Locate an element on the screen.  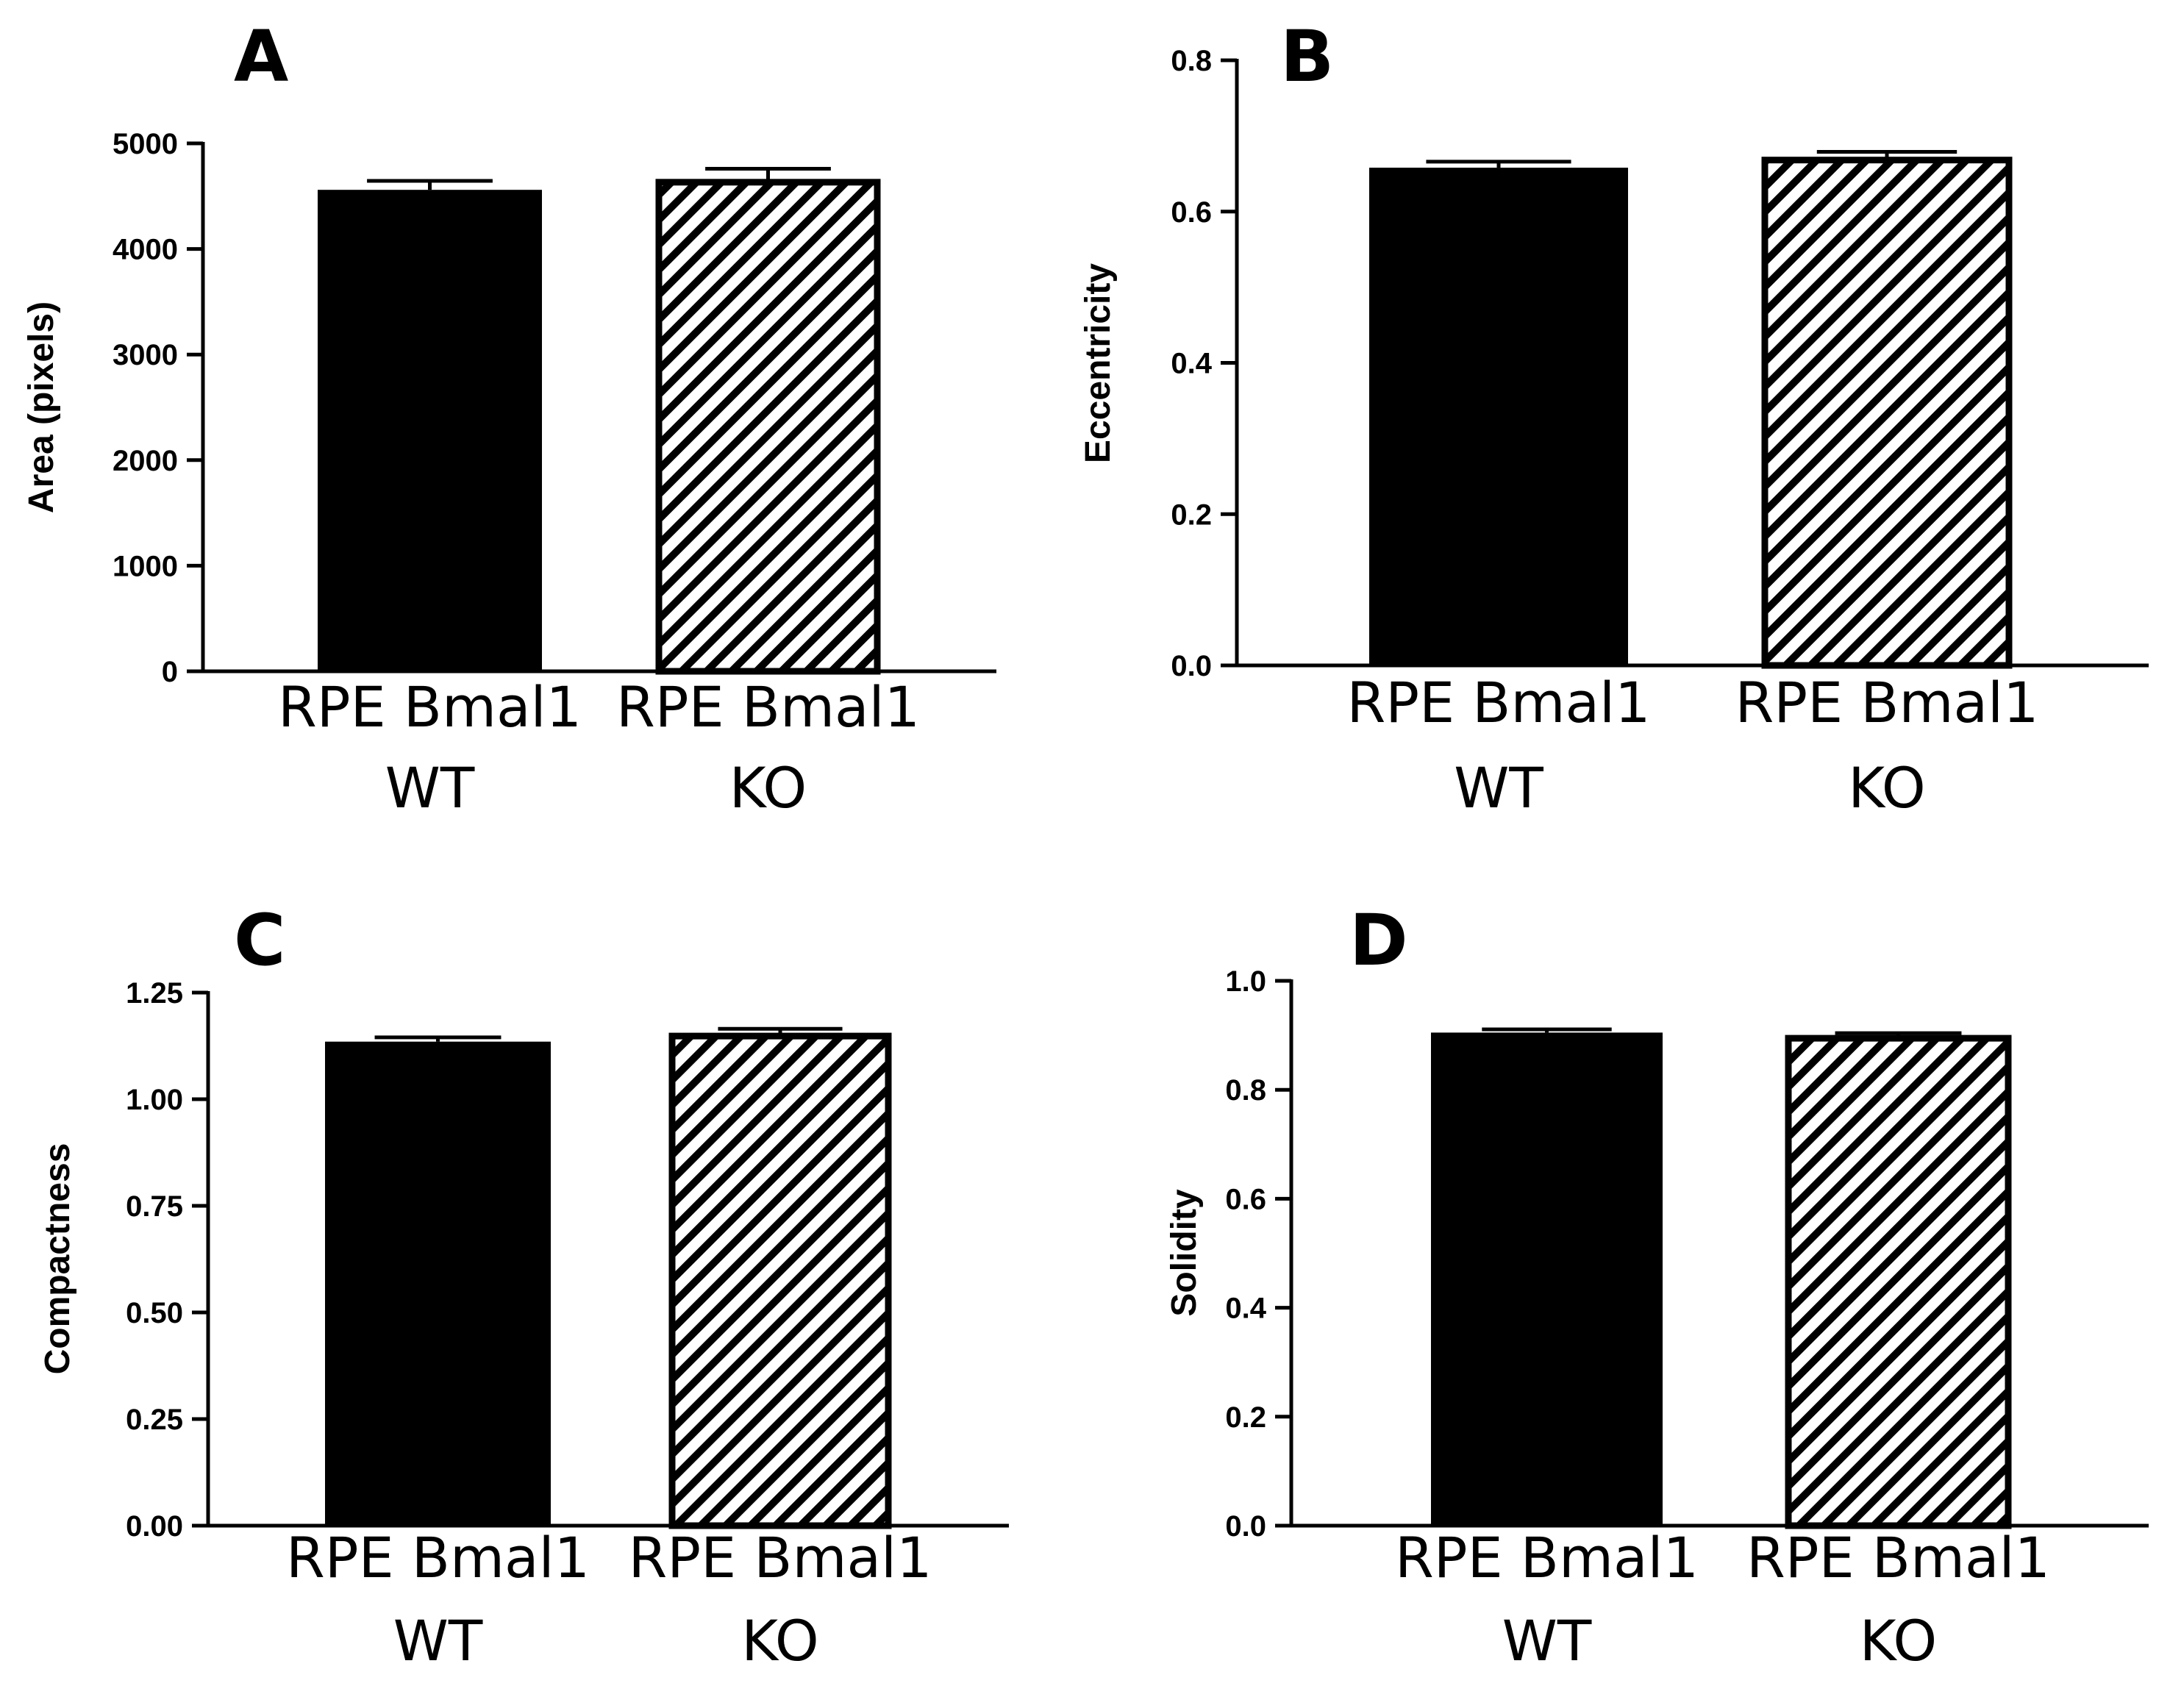
y-tick-label-b: 0.0 is located at coordinates (1191, 666).